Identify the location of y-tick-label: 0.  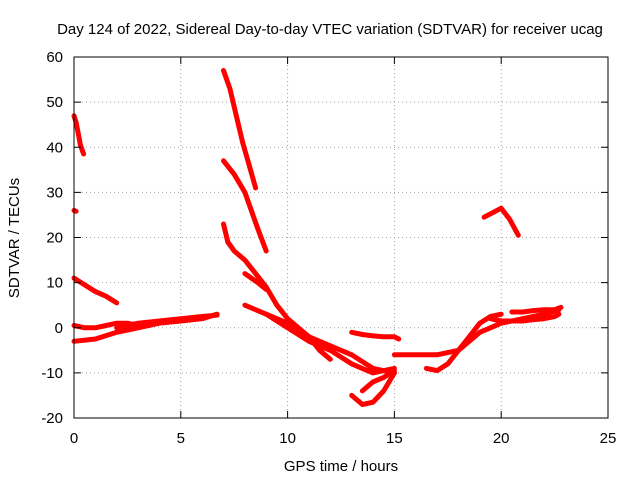
(59, 328).